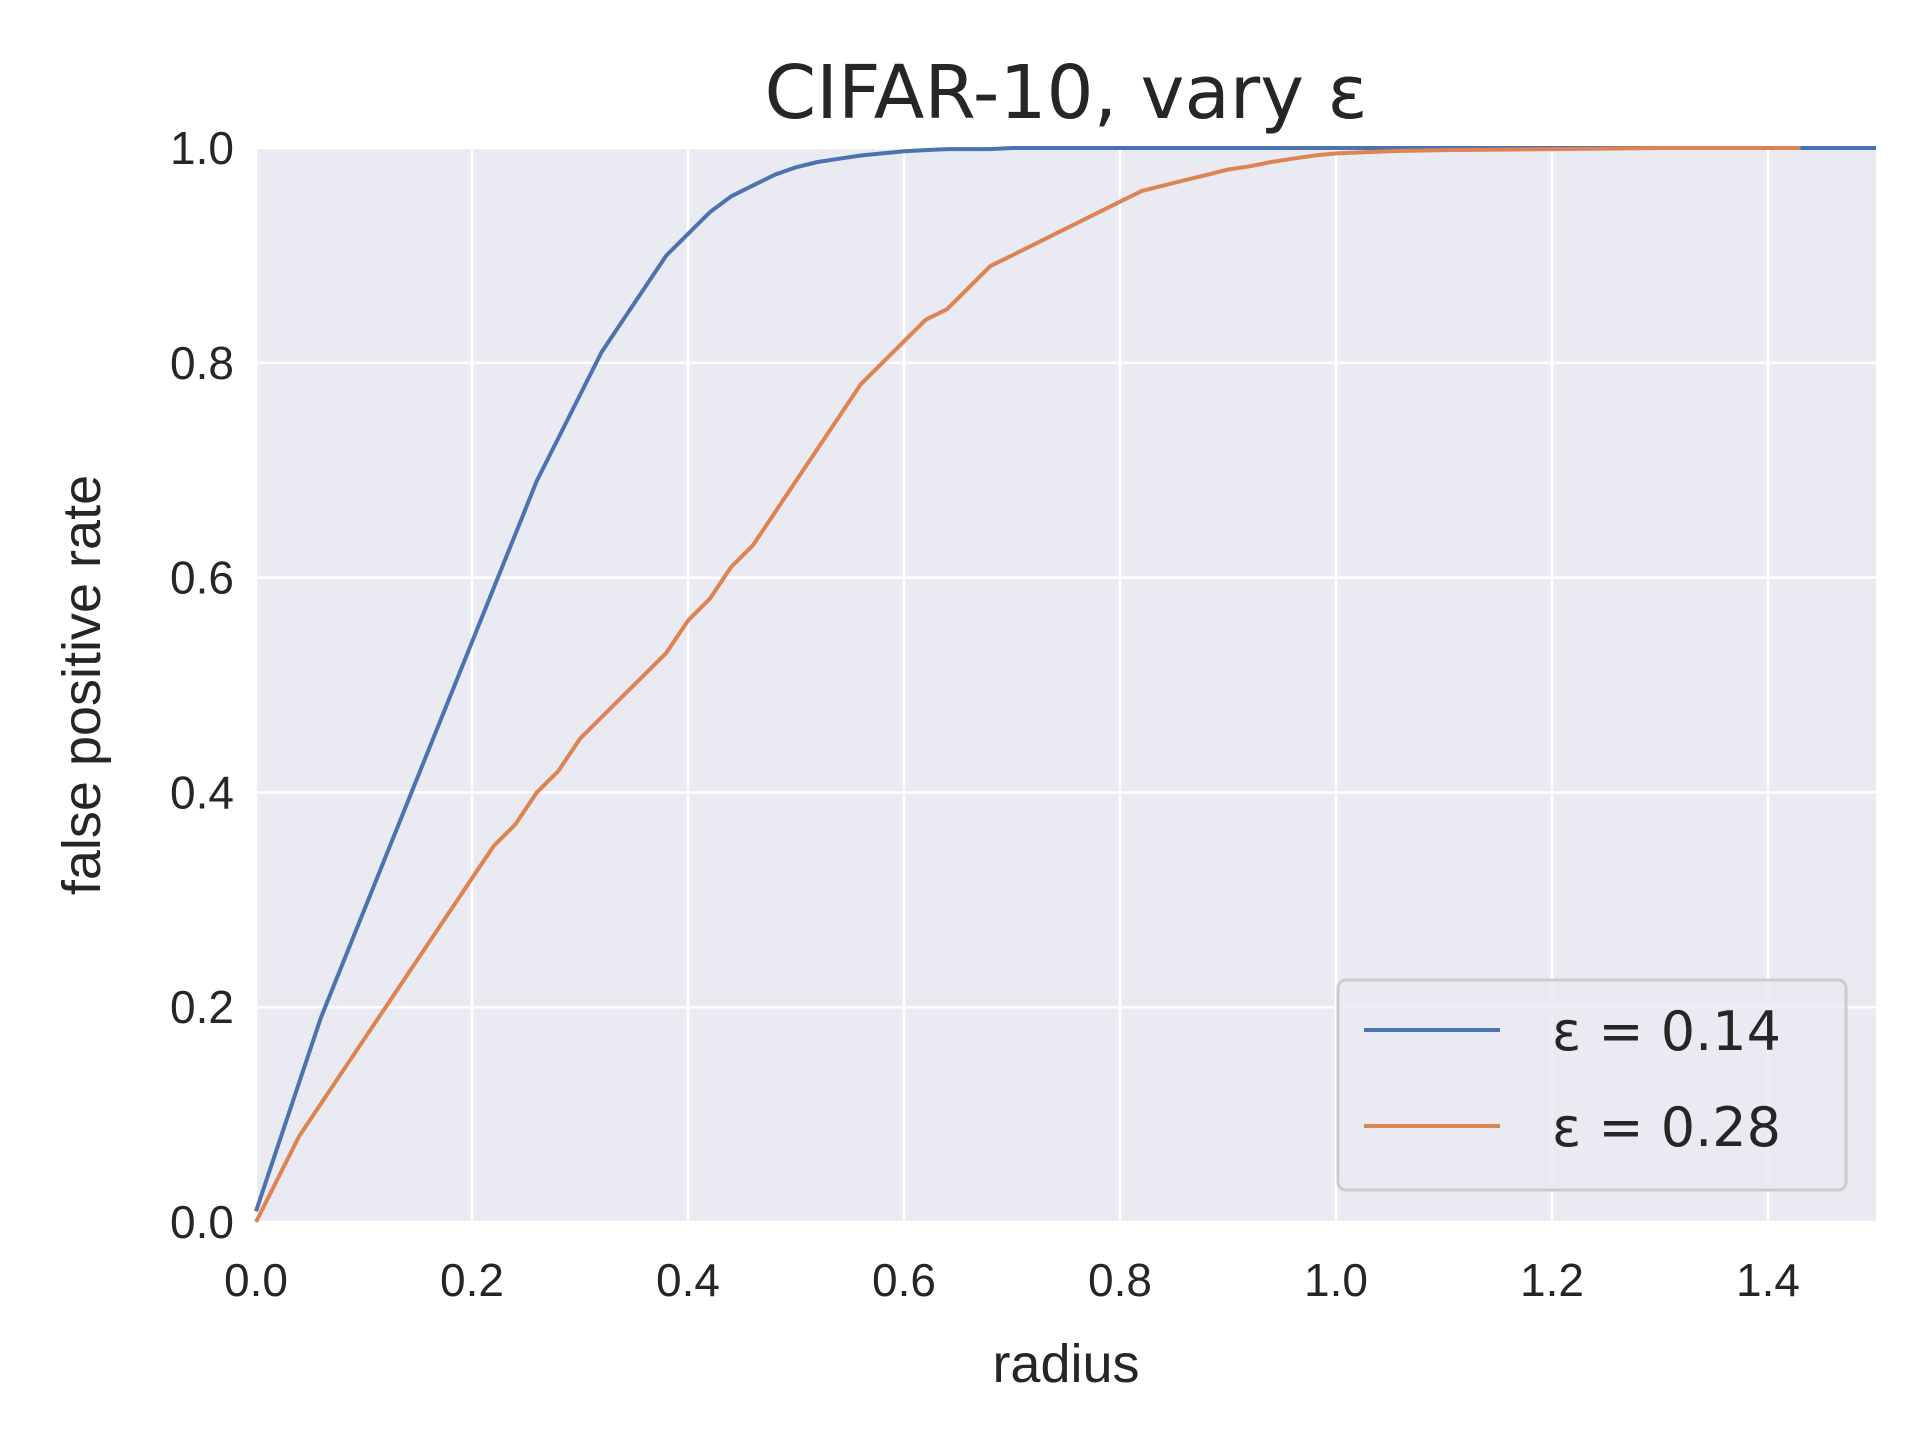 This screenshot has height=1440, width=1920. Describe the element at coordinates (202, 148) in the screenshot. I see `y-tick-5: 1.0` at that location.